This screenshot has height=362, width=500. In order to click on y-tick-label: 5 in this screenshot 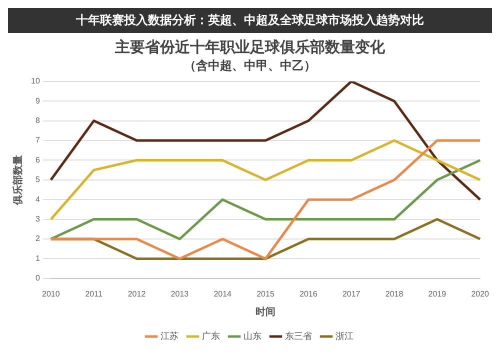, I will do `click(37, 179)`.